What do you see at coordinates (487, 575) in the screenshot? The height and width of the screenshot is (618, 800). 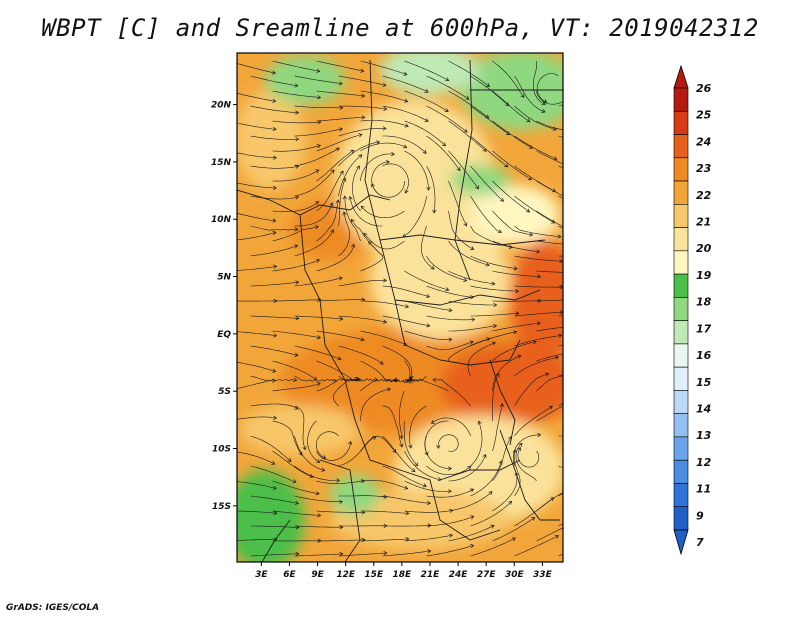 I see `lon-tick-label: 27E` at bounding box center [487, 575].